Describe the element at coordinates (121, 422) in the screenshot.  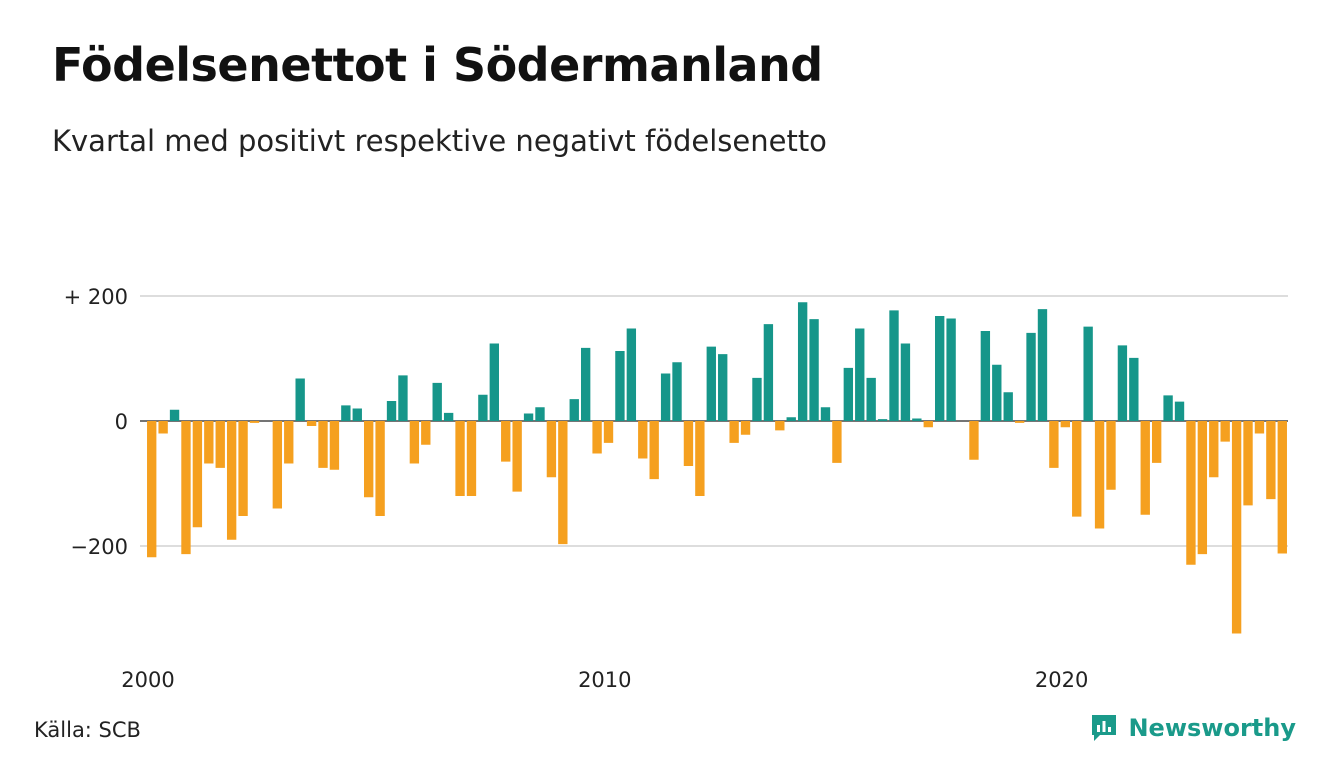
I see `y-tick-label: 0` at that location.